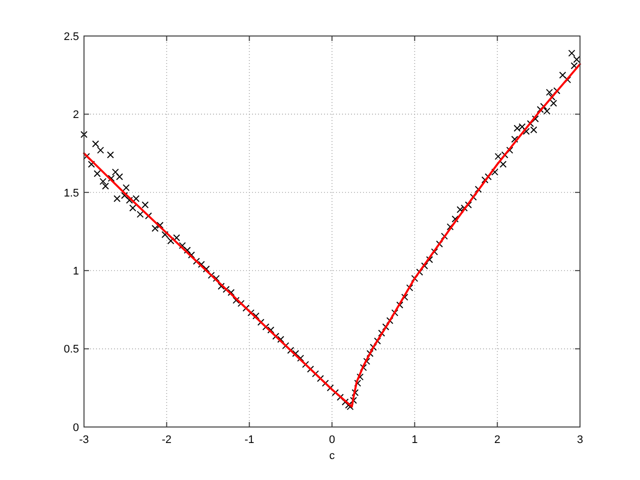 The height and width of the screenshot is (480, 640). I want to click on x-tick-label: -3, so click(84, 440).